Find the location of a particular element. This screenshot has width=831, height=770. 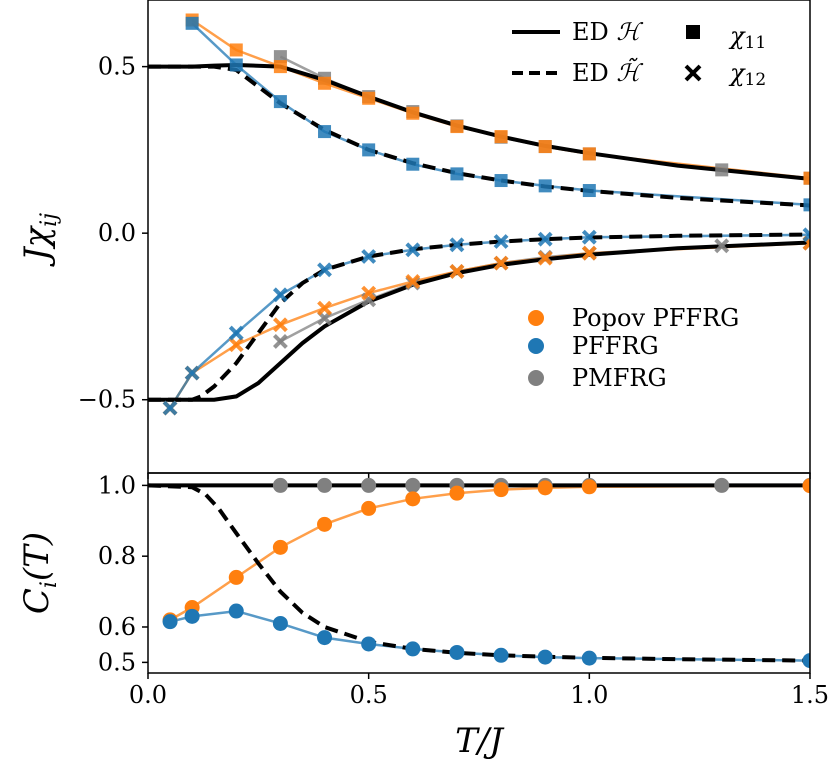

susceptibility-ytick-label: −0.5 is located at coordinates (107, 400).